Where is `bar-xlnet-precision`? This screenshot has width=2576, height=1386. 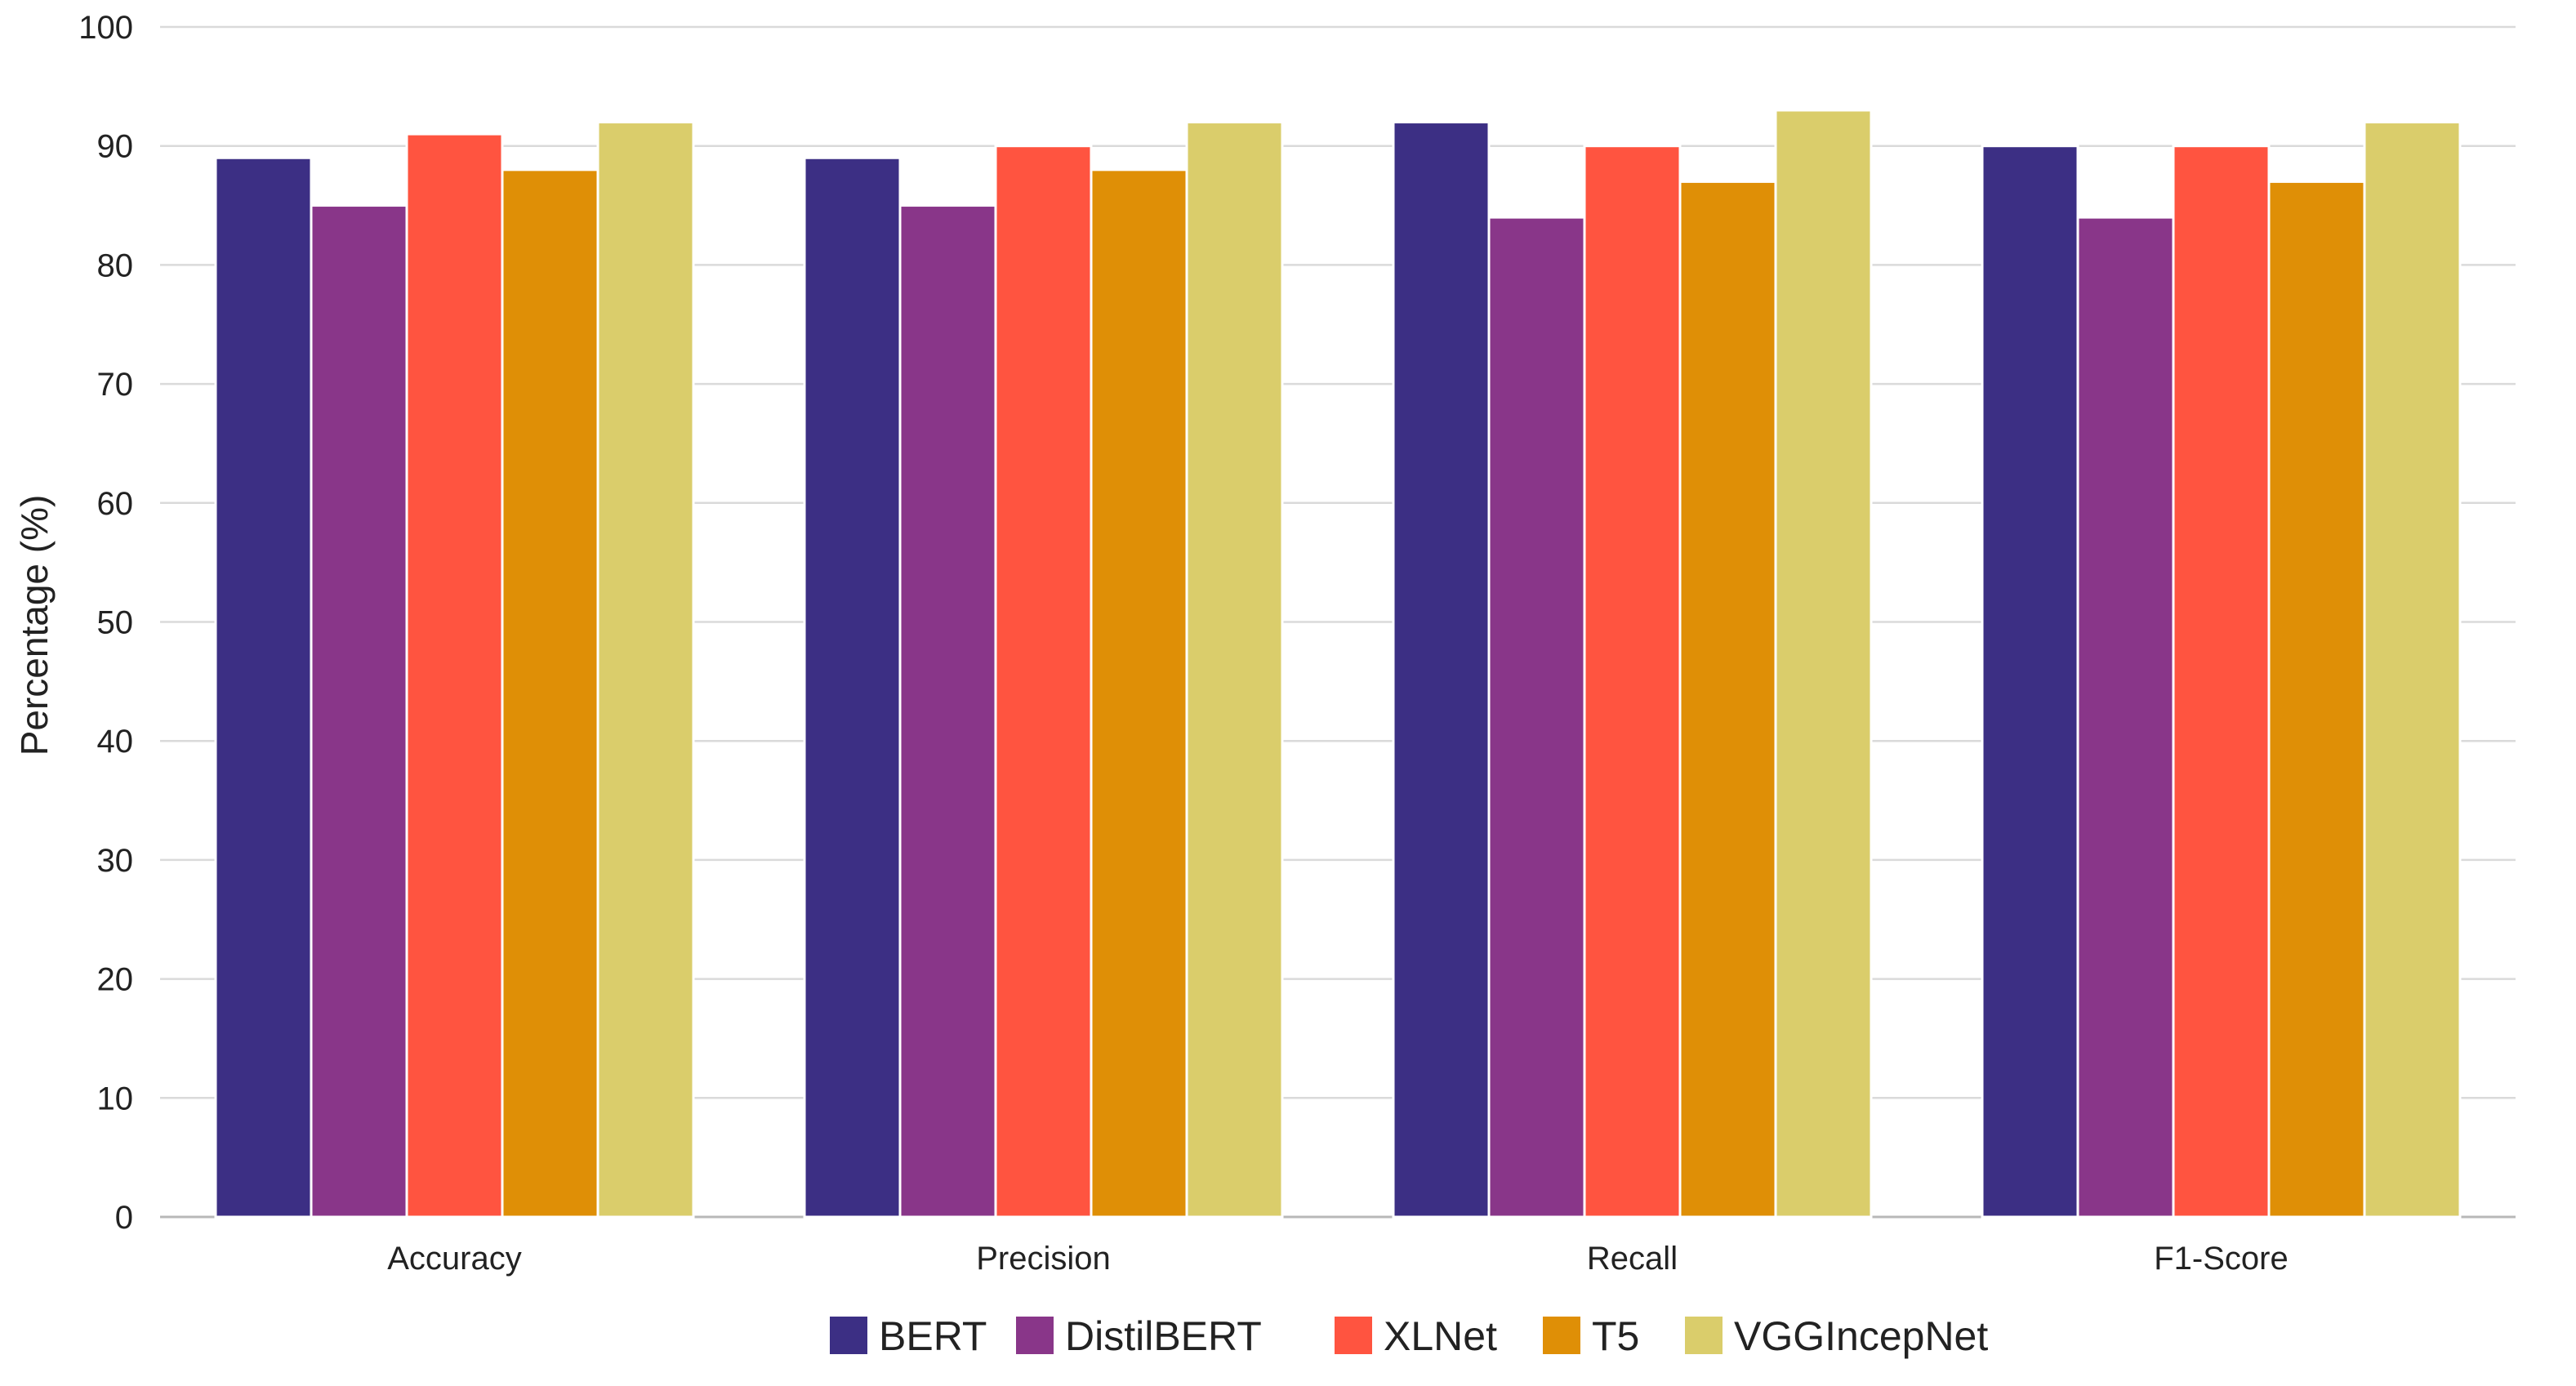
bar-xlnet-precision is located at coordinates (1043, 682).